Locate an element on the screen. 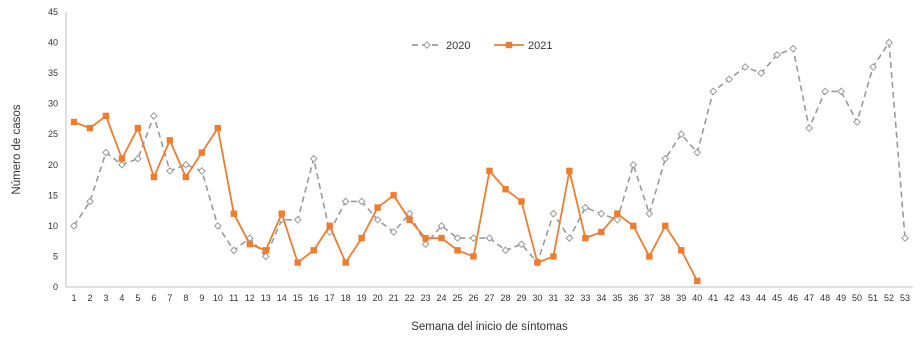 The height and width of the screenshot is (341, 920). y-tick-label: 5 is located at coordinates (55, 256).